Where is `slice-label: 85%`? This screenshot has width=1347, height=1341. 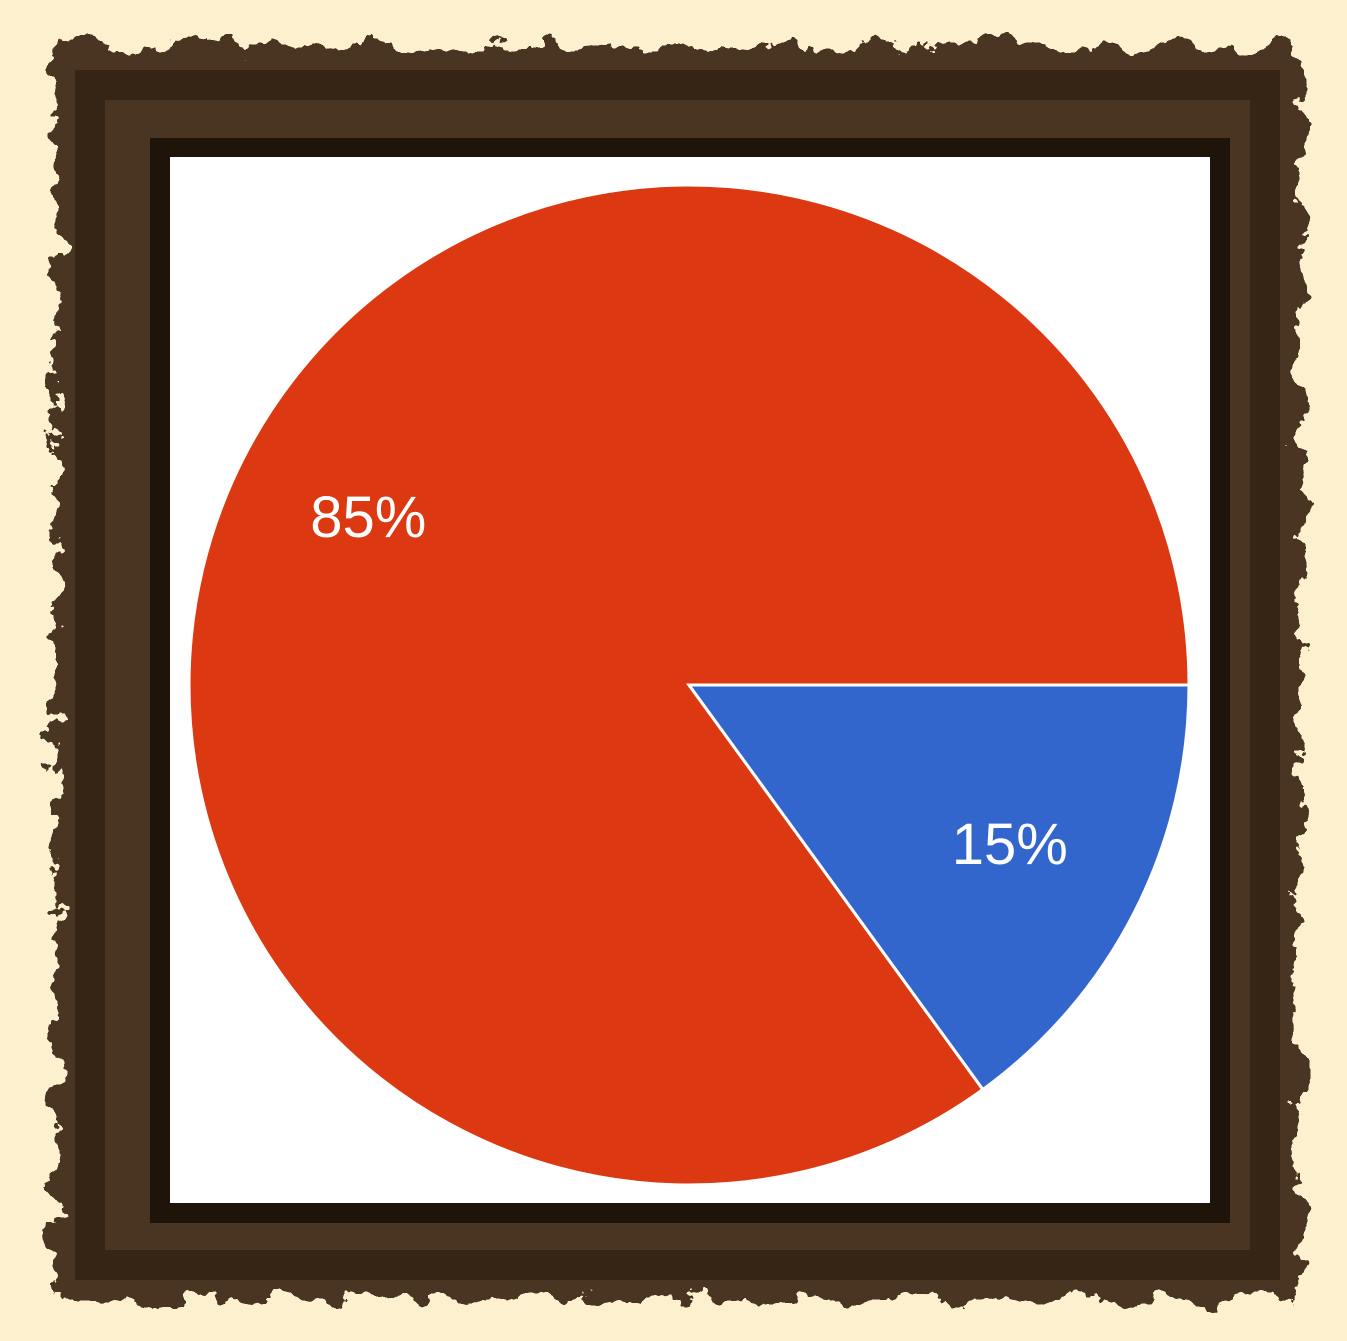 slice-label: 85% is located at coordinates (368, 517).